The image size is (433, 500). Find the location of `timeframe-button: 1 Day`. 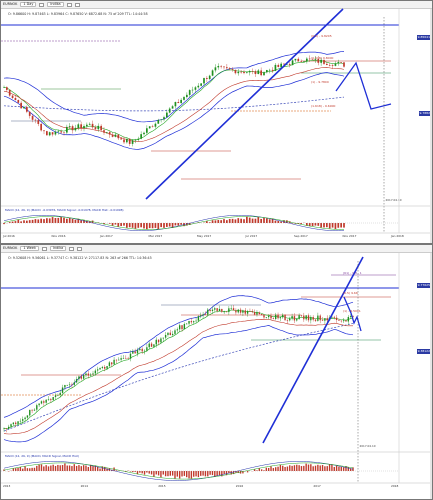

timeframe-button: 1 Day is located at coordinates (28, 4).